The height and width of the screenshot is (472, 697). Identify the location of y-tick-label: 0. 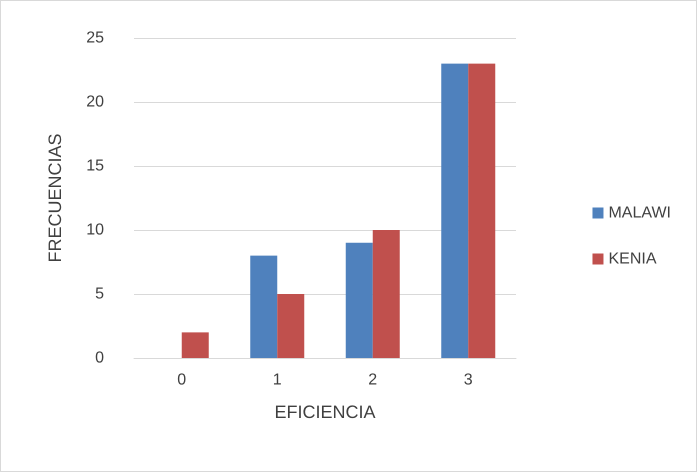
(99, 358).